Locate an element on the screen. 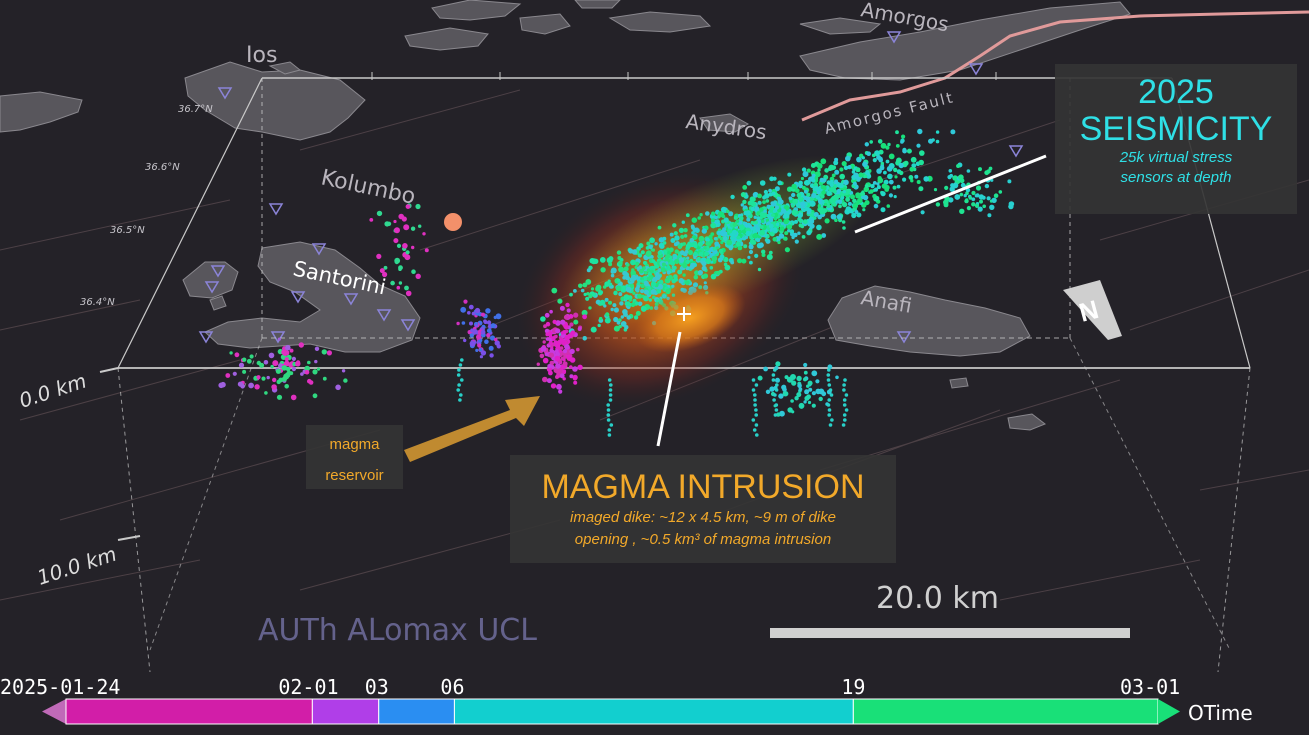  colorbar-tick-label: 19 is located at coordinates (853, 687).